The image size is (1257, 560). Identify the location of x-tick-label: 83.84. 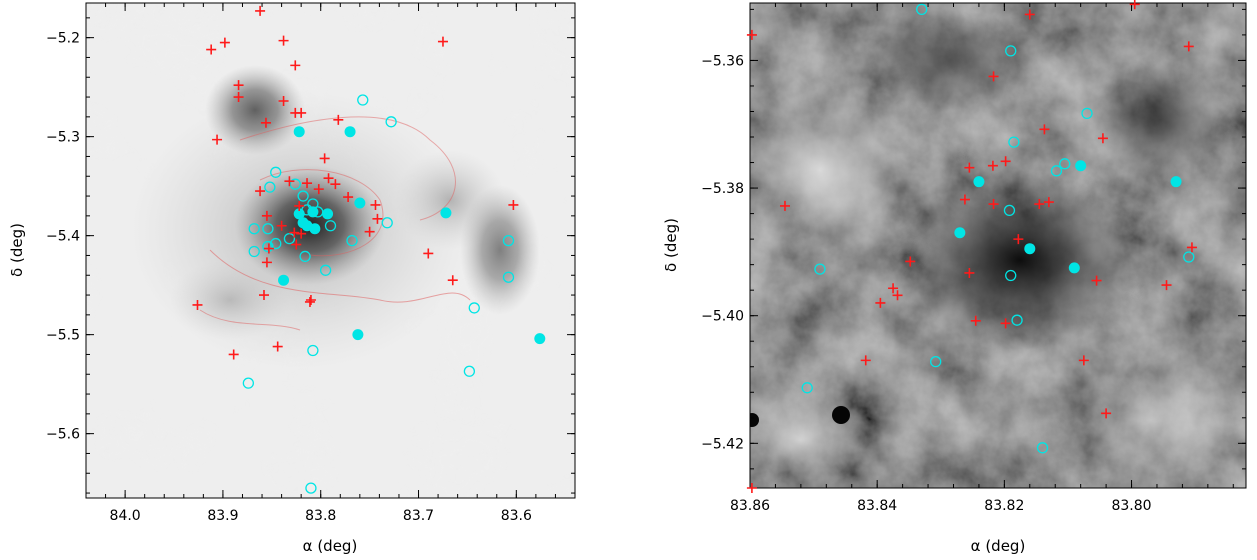
(877, 506).